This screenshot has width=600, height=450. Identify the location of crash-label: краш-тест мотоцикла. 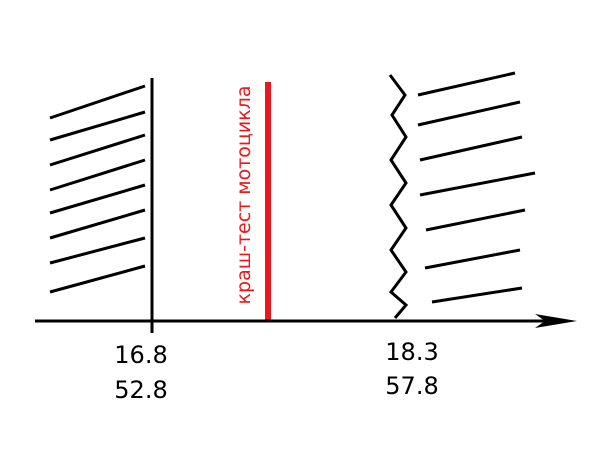
(244, 195).